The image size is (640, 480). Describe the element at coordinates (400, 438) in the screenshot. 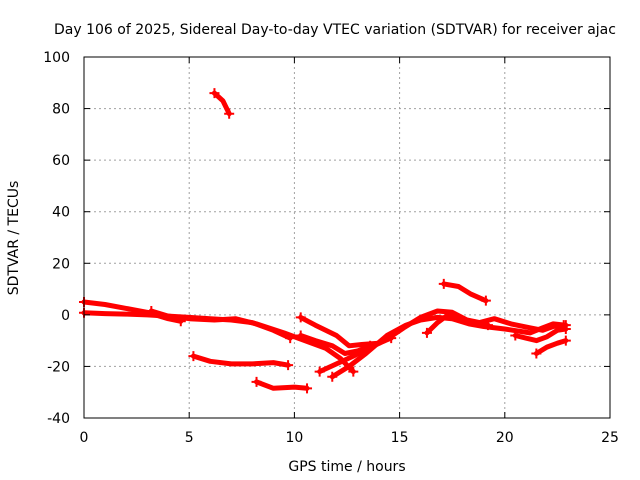

I see `x-tick-label: 15` at that location.